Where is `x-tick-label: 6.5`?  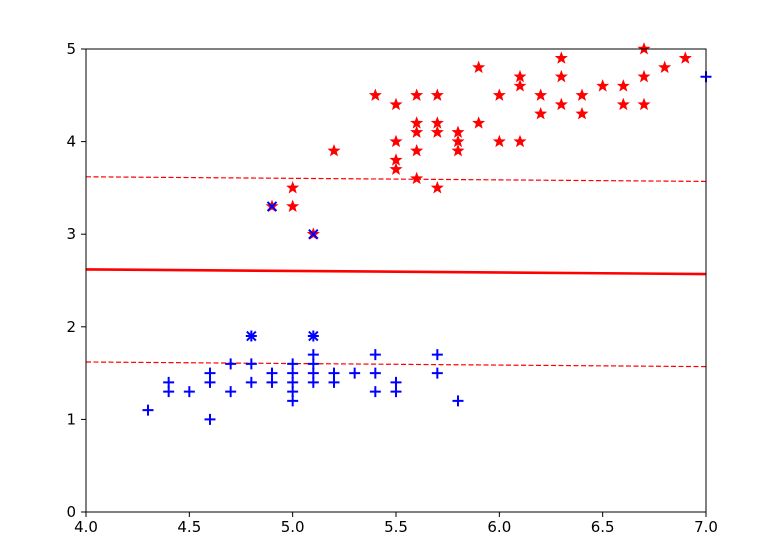 x-tick-label: 6.5 is located at coordinates (603, 527).